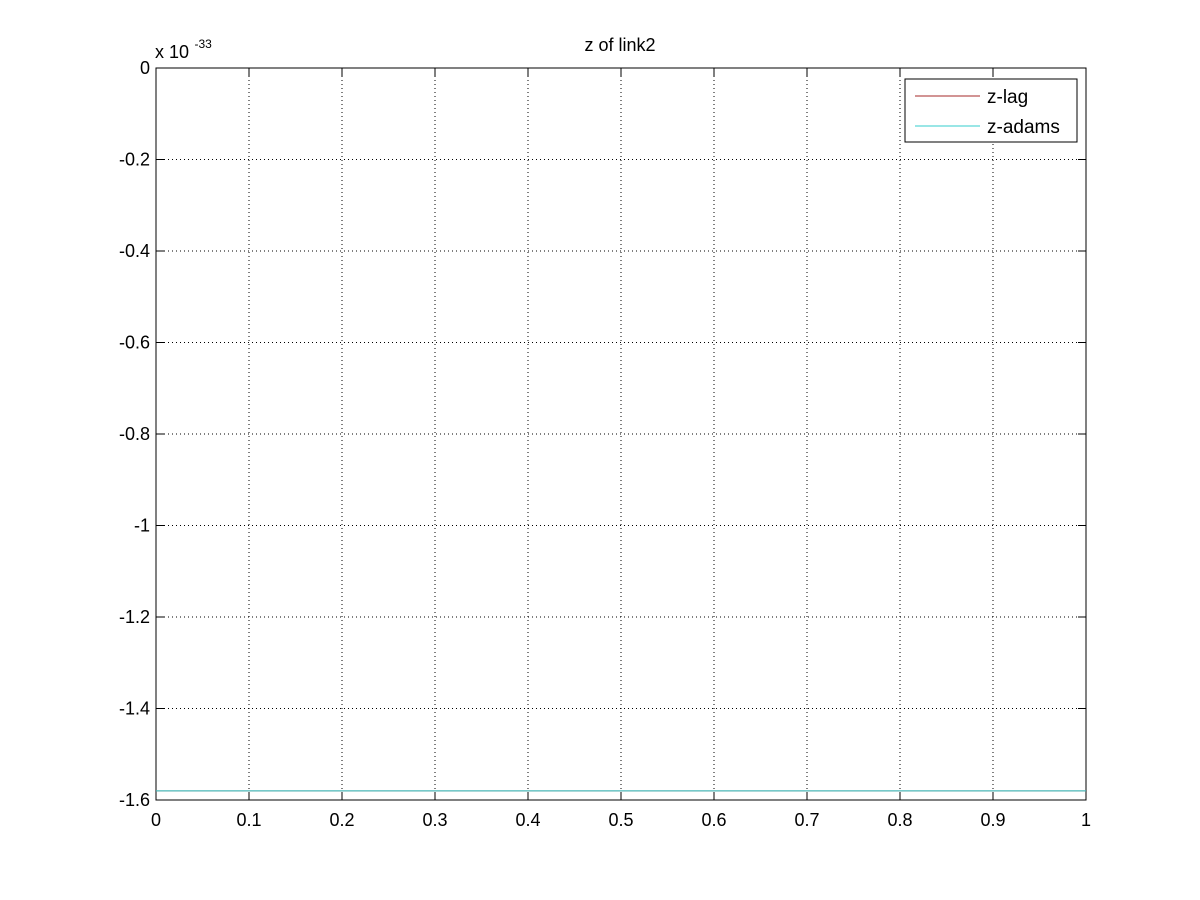 The height and width of the screenshot is (900, 1200). What do you see at coordinates (527, 820) in the screenshot?
I see `x-tick-label: 0.4` at bounding box center [527, 820].